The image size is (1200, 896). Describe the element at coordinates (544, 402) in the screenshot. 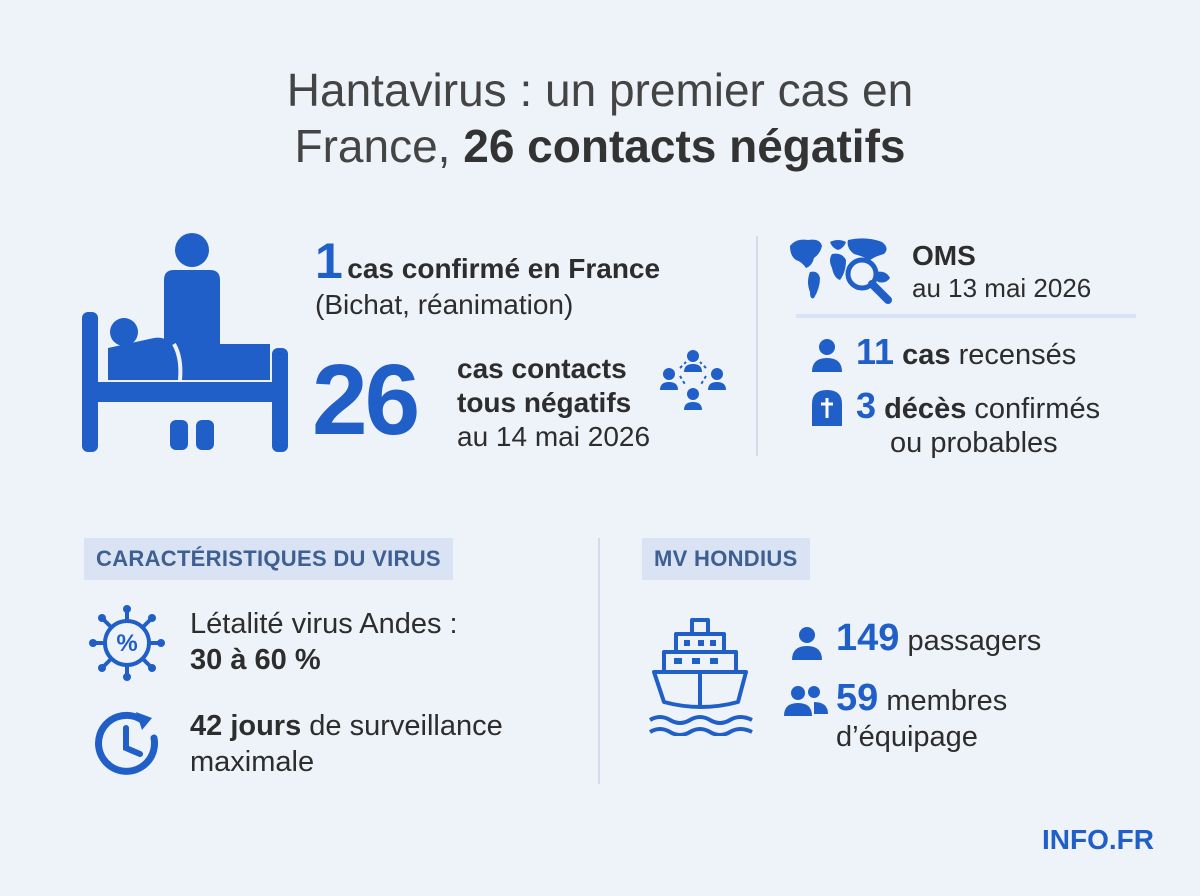

I see `contacts-line-2: tous négatifs` at that location.